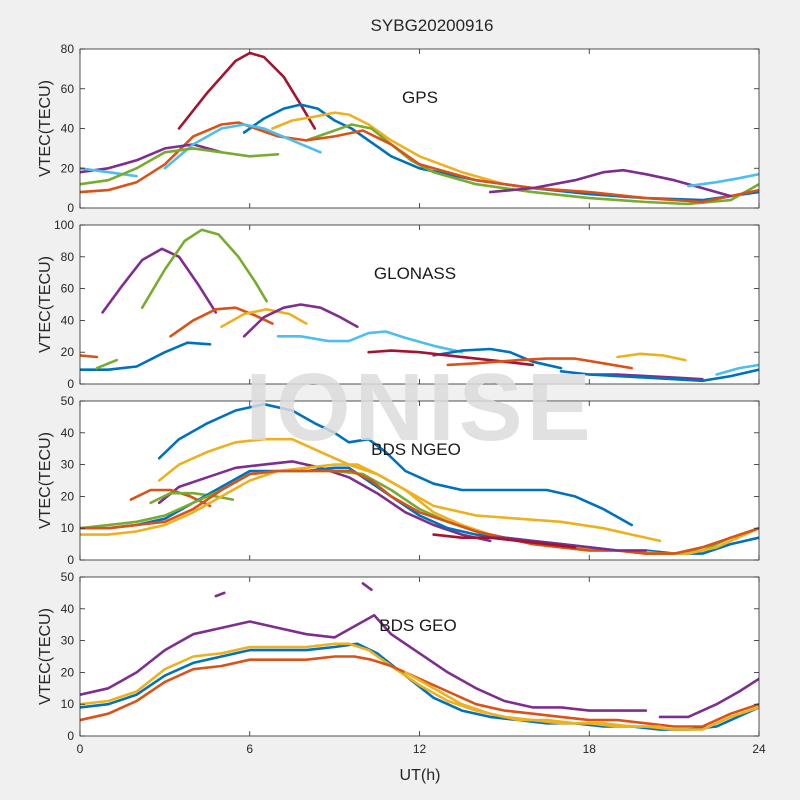 This screenshot has width=800, height=800. What do you see at coordinates (417, 625) in the screenshot?
I see `panel-label: BDS GEO` at bounding box center [417, 625].